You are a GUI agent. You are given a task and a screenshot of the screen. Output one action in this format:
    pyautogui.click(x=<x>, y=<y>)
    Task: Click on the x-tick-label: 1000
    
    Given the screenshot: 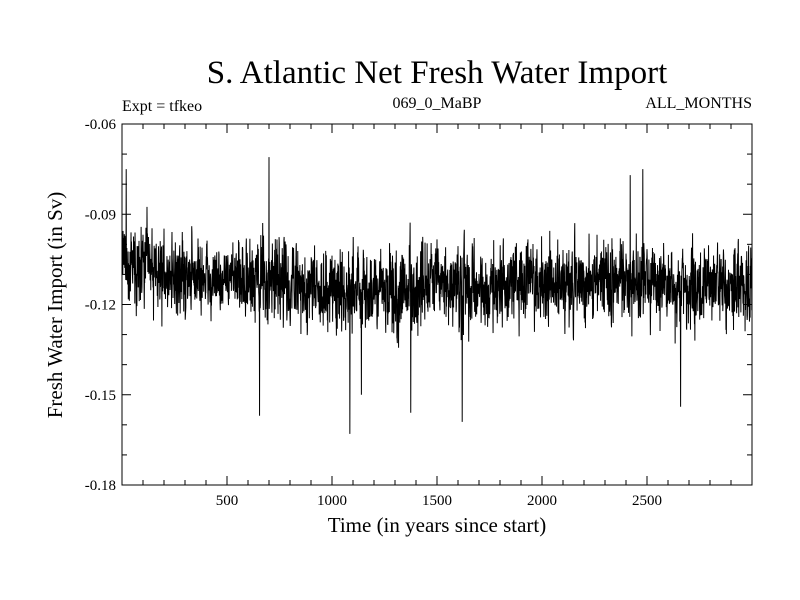 What is the action you would take?
    pyautogui.click(x=332, y=501)
    